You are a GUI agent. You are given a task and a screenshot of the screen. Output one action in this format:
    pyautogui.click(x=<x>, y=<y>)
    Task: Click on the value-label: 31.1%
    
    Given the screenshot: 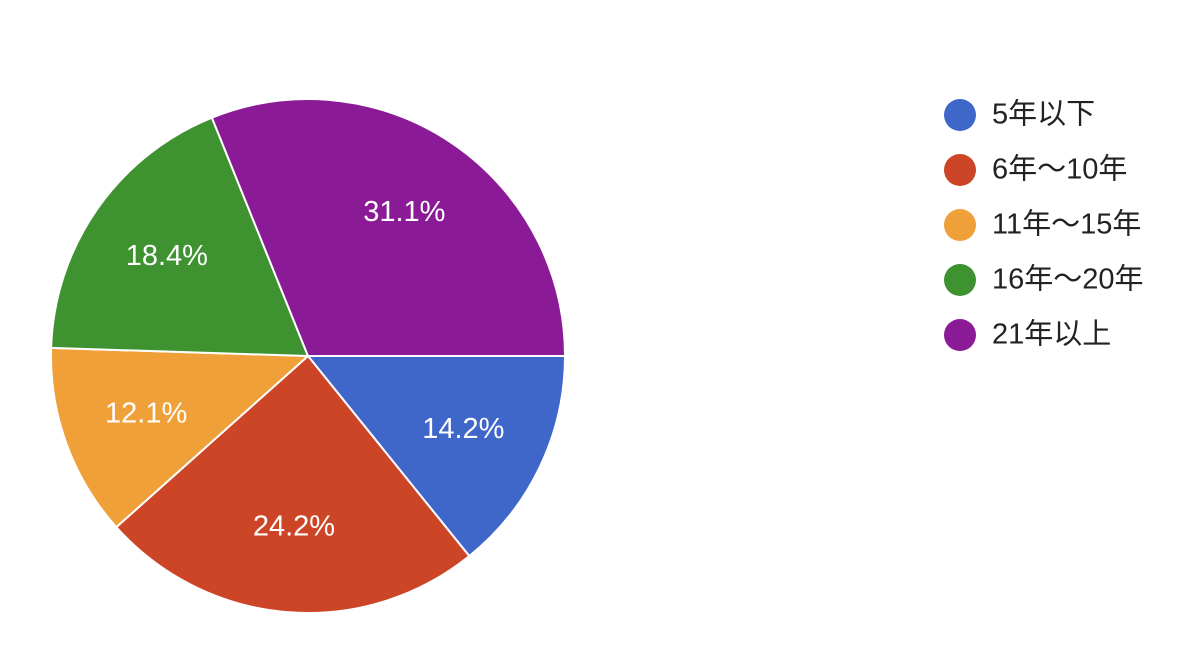 What is the action you would take?
    pyautogui.click(x=404, y=212)
    